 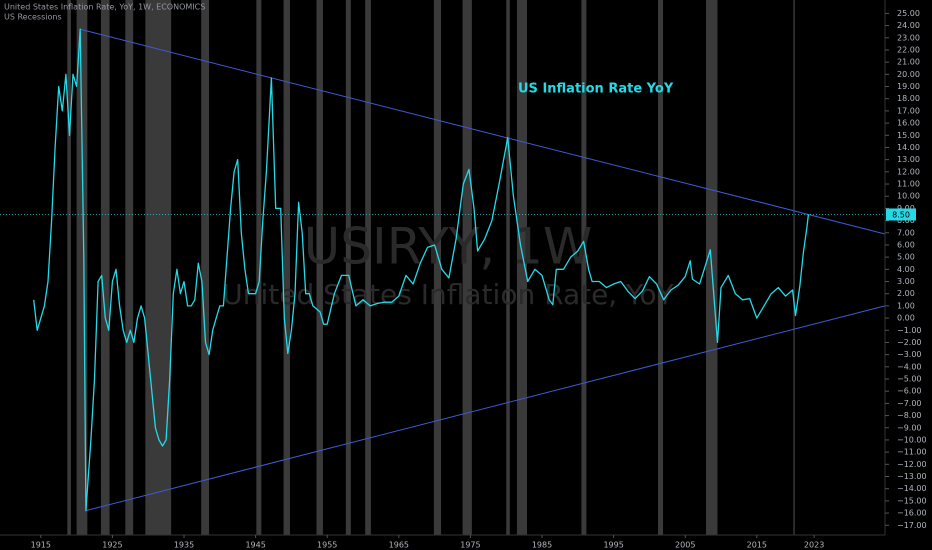 What do you see at coordinates (908, 49) in the screenshot?
I see `y-tick-label: 22.00` at bounding box center [908, 49].